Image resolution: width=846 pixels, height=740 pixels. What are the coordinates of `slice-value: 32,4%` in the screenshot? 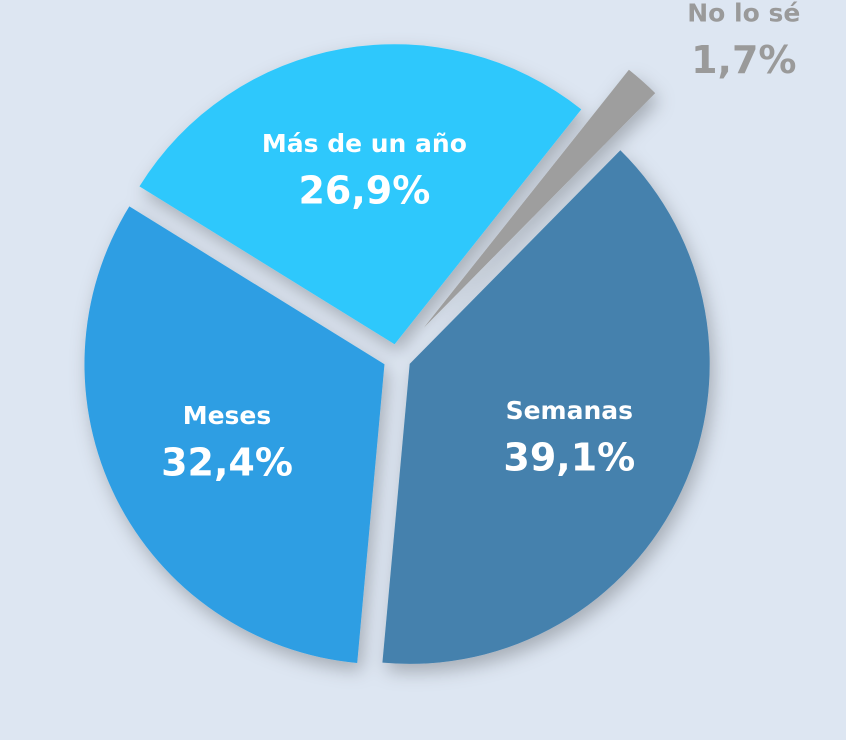 It's located at (227, 462).